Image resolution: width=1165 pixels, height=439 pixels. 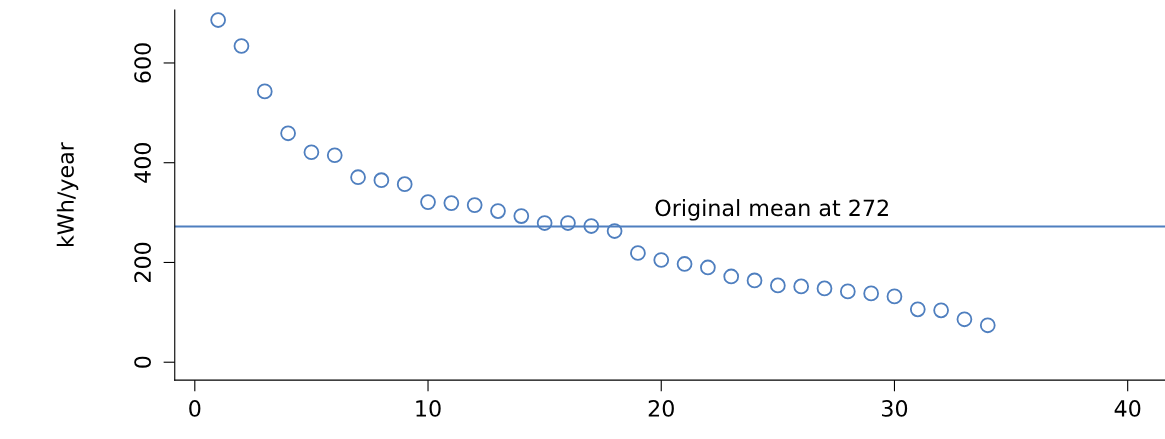 What do you see at coordinates (67, 194) in the screenshot?
I see `y-axis-title: kWh/year` at bounding box center [67, 194].